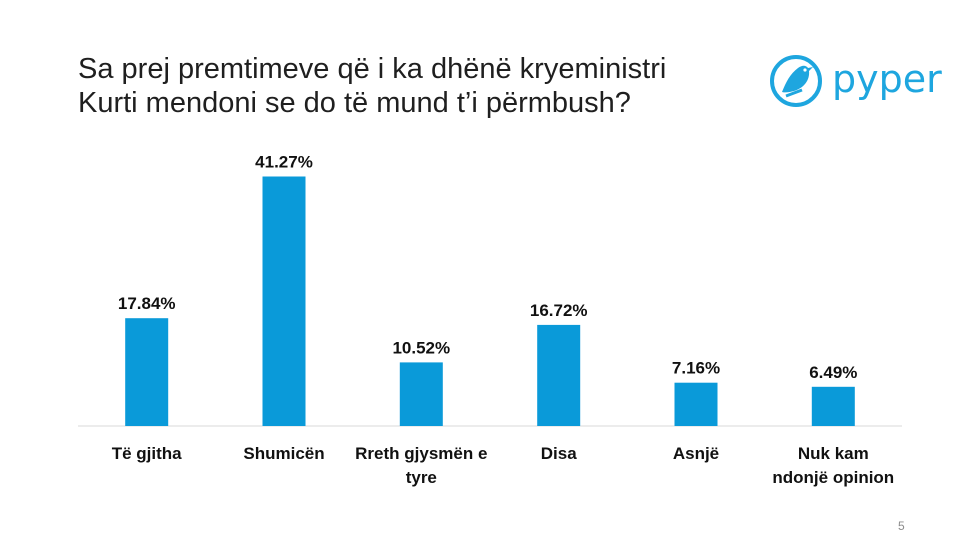  Describe the element at coordinates (696, 453) in the screenshot. I see `category-label-5: Asnjë` at that location.